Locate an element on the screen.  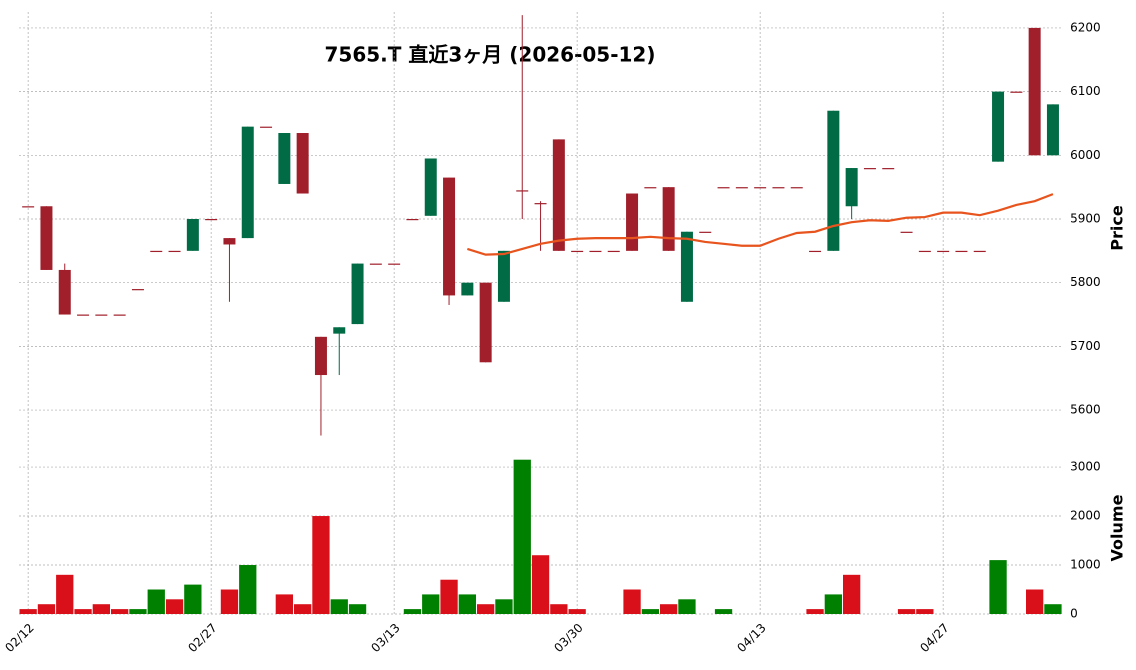
y-tick-label: 0 is located at coordinates (1074, 614).